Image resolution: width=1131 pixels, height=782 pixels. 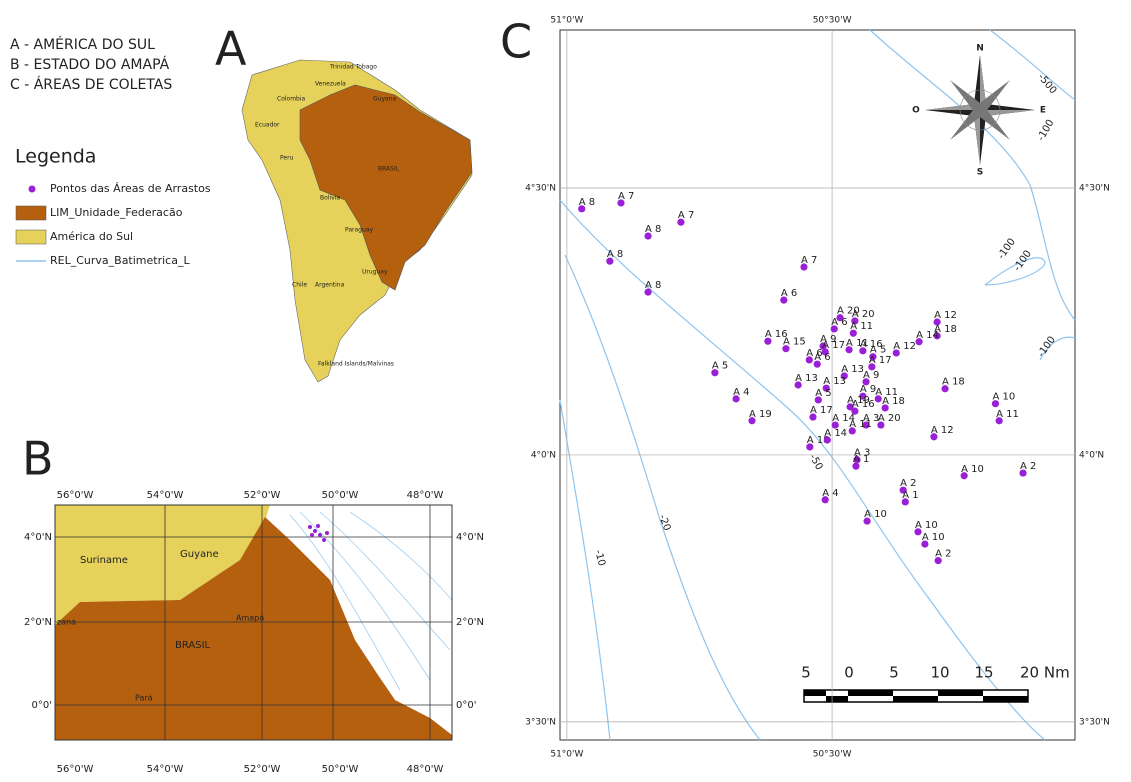 What do you see at coordinates (165, 769) in the screenshot?
I see `graticule-label: 54°0'W` at bounding box center [165, 769].